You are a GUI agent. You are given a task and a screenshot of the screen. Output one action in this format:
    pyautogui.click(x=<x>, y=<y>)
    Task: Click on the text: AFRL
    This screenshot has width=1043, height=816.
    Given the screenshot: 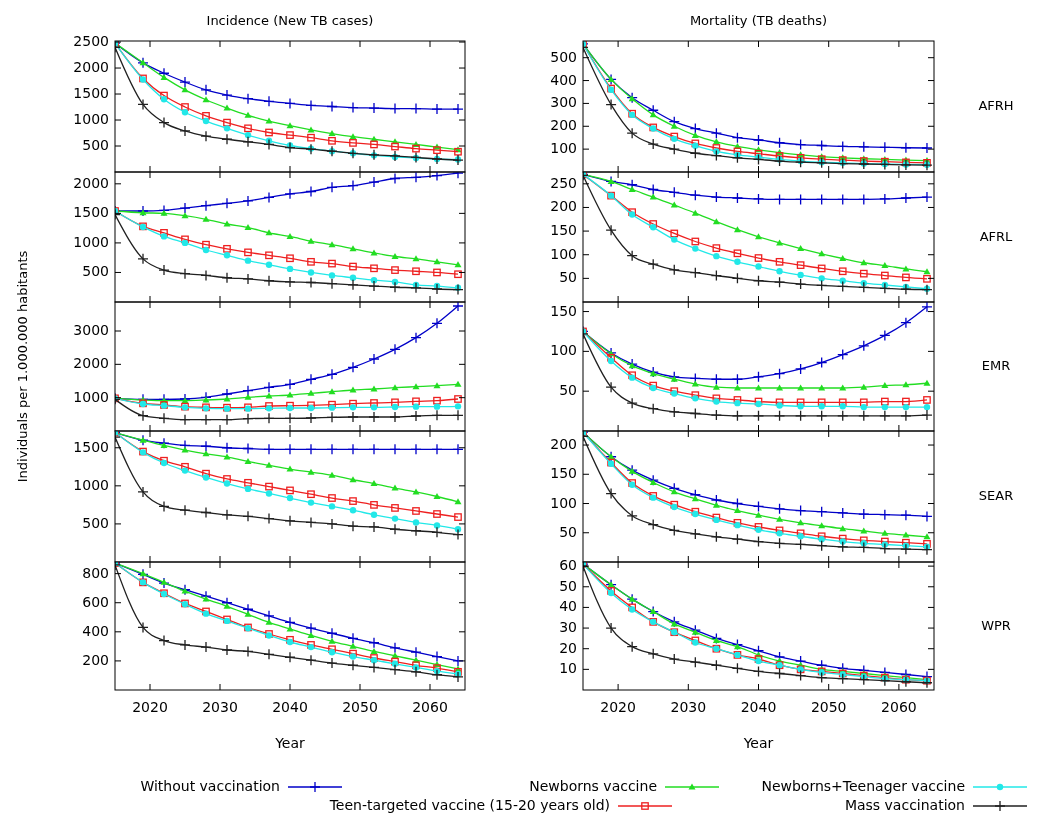 What is the action you would take?
    pyautogui.click(x=996, y=236)
    